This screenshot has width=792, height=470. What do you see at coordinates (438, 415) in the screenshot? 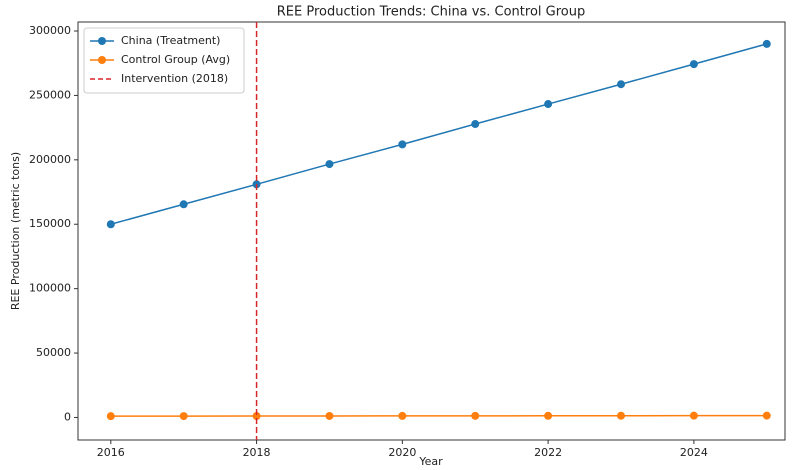
I see `series-line` at bounding box center [438, 415].